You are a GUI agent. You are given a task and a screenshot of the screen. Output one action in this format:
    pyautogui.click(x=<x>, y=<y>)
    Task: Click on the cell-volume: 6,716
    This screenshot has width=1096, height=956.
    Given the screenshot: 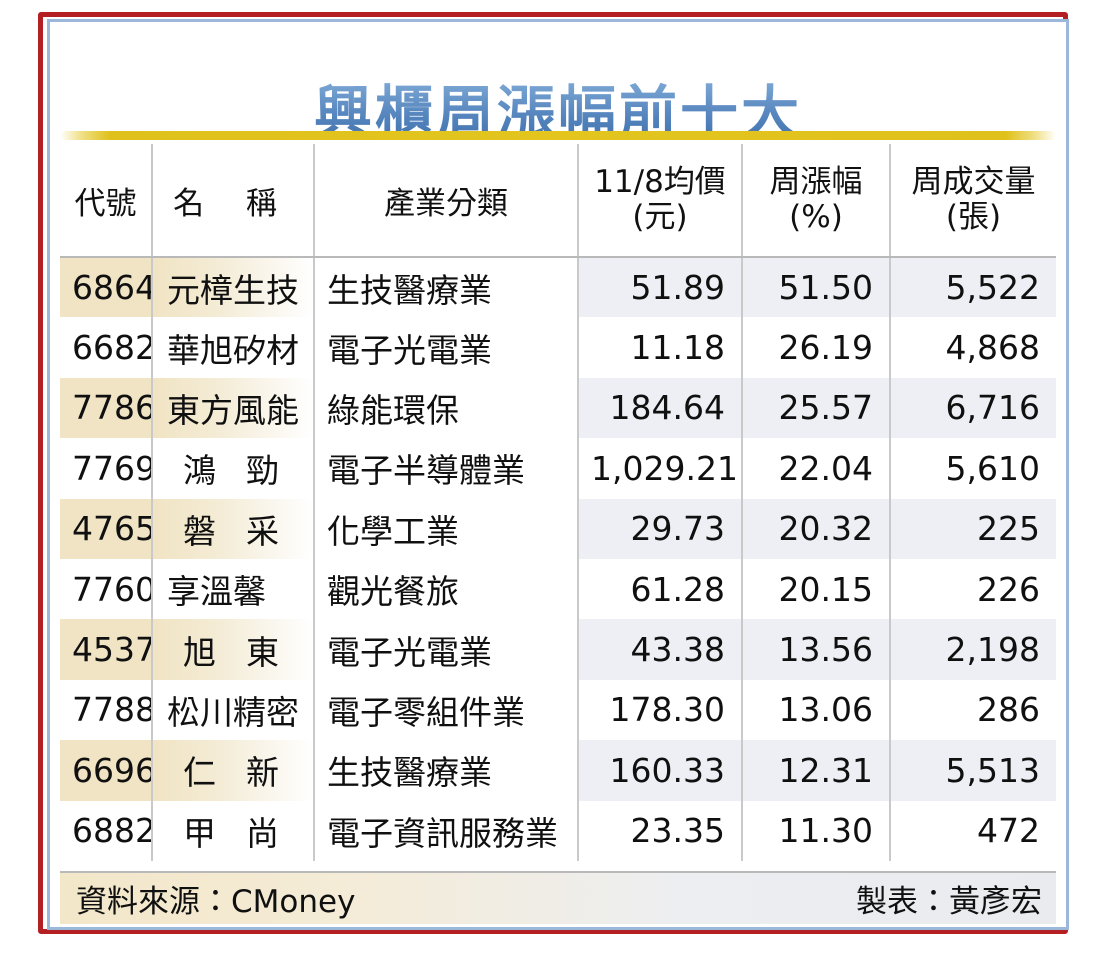 What is the action you would take?
    pyautogui.click(x=973, y=408)
    